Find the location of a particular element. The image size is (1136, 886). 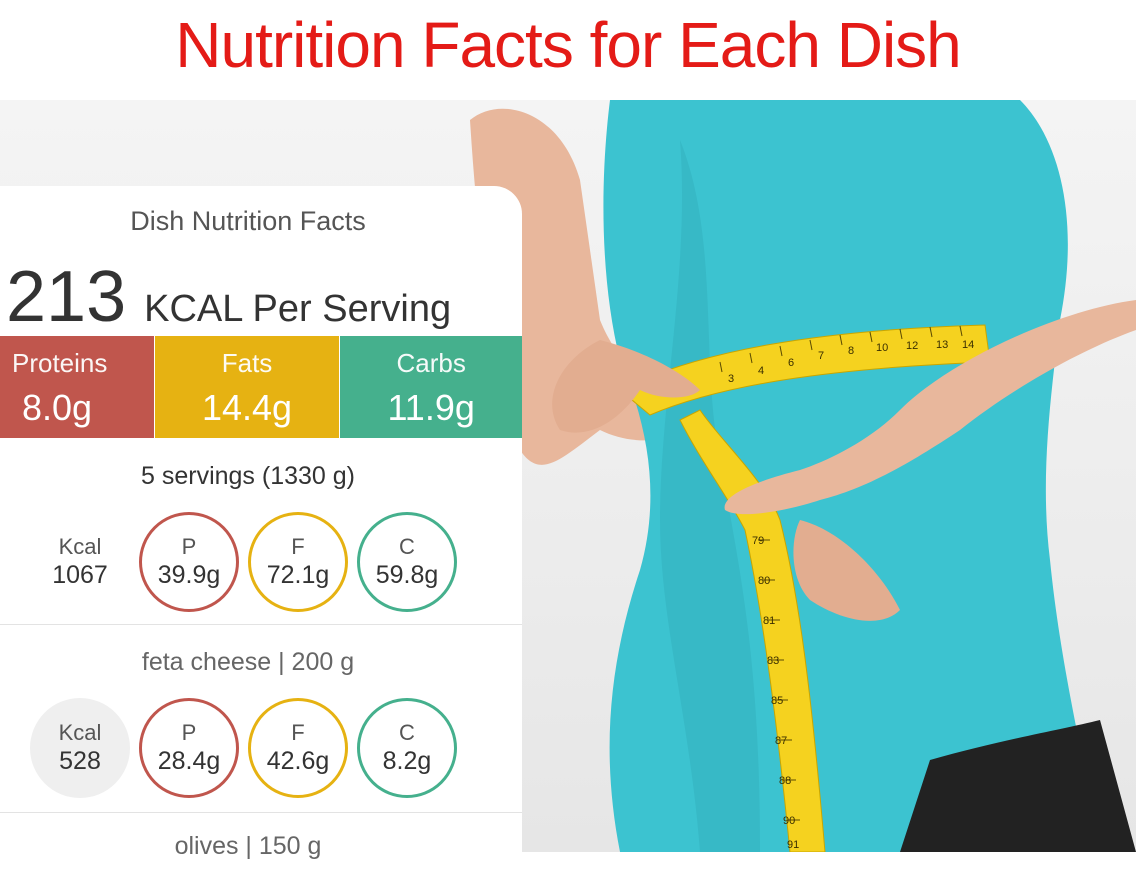

circle-value: 28.4g is located at coordinates (189, 761).